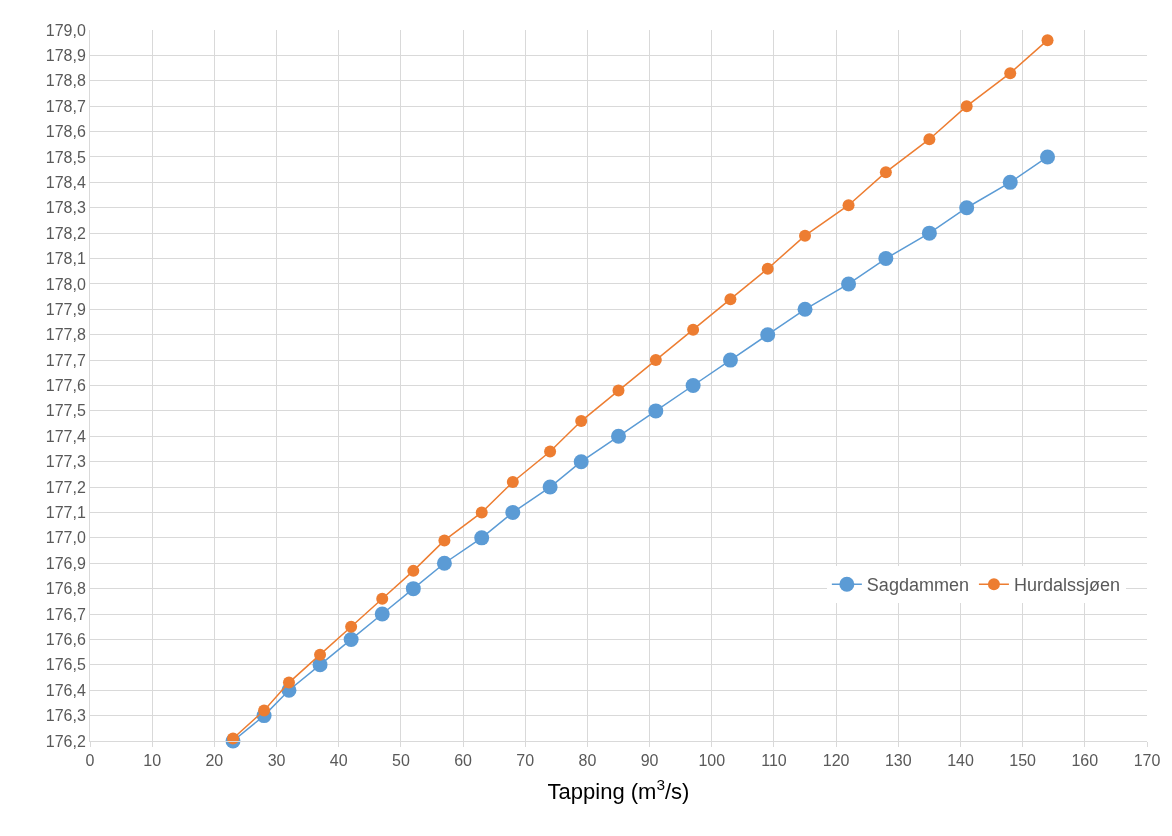 This screenshot has height=836, width=1172. Describe the element at coordinates (65, 462) in the screenshot. I see `y-tick-label: 177,3` at that location.